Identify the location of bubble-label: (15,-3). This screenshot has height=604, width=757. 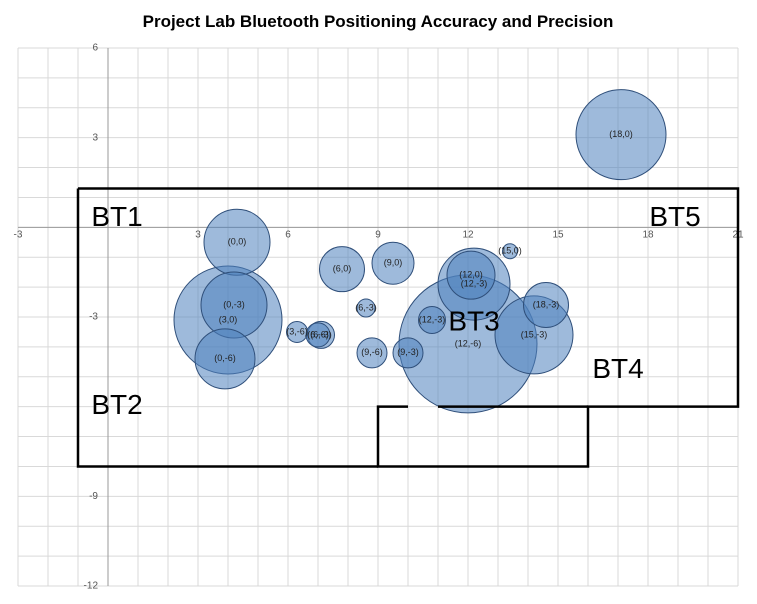
(534, 334).